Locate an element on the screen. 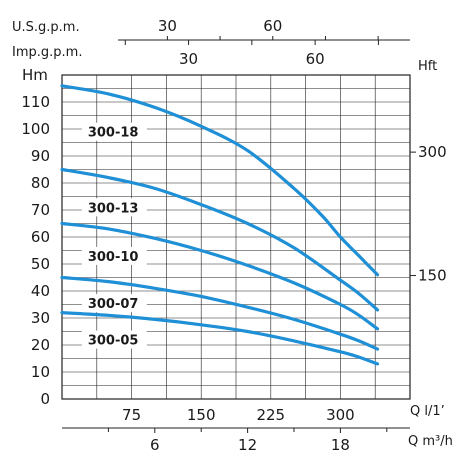 The height and width of the screenshot is (471, 475). y-tick-label: 60 is located at coordinates (40, 237).